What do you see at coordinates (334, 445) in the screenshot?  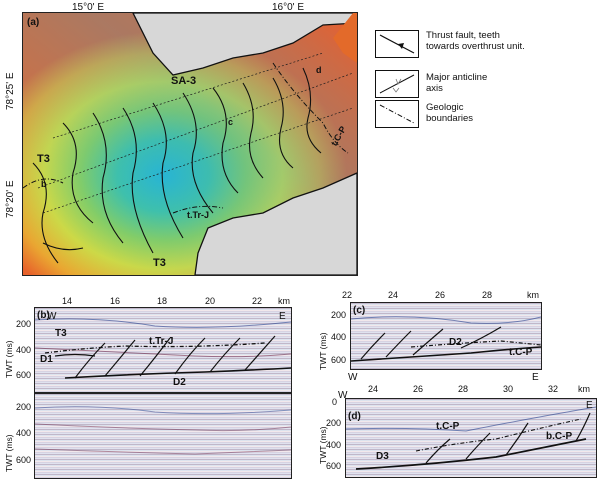 I see `d-ytick-400: 400` at bounding box center [334, 445].